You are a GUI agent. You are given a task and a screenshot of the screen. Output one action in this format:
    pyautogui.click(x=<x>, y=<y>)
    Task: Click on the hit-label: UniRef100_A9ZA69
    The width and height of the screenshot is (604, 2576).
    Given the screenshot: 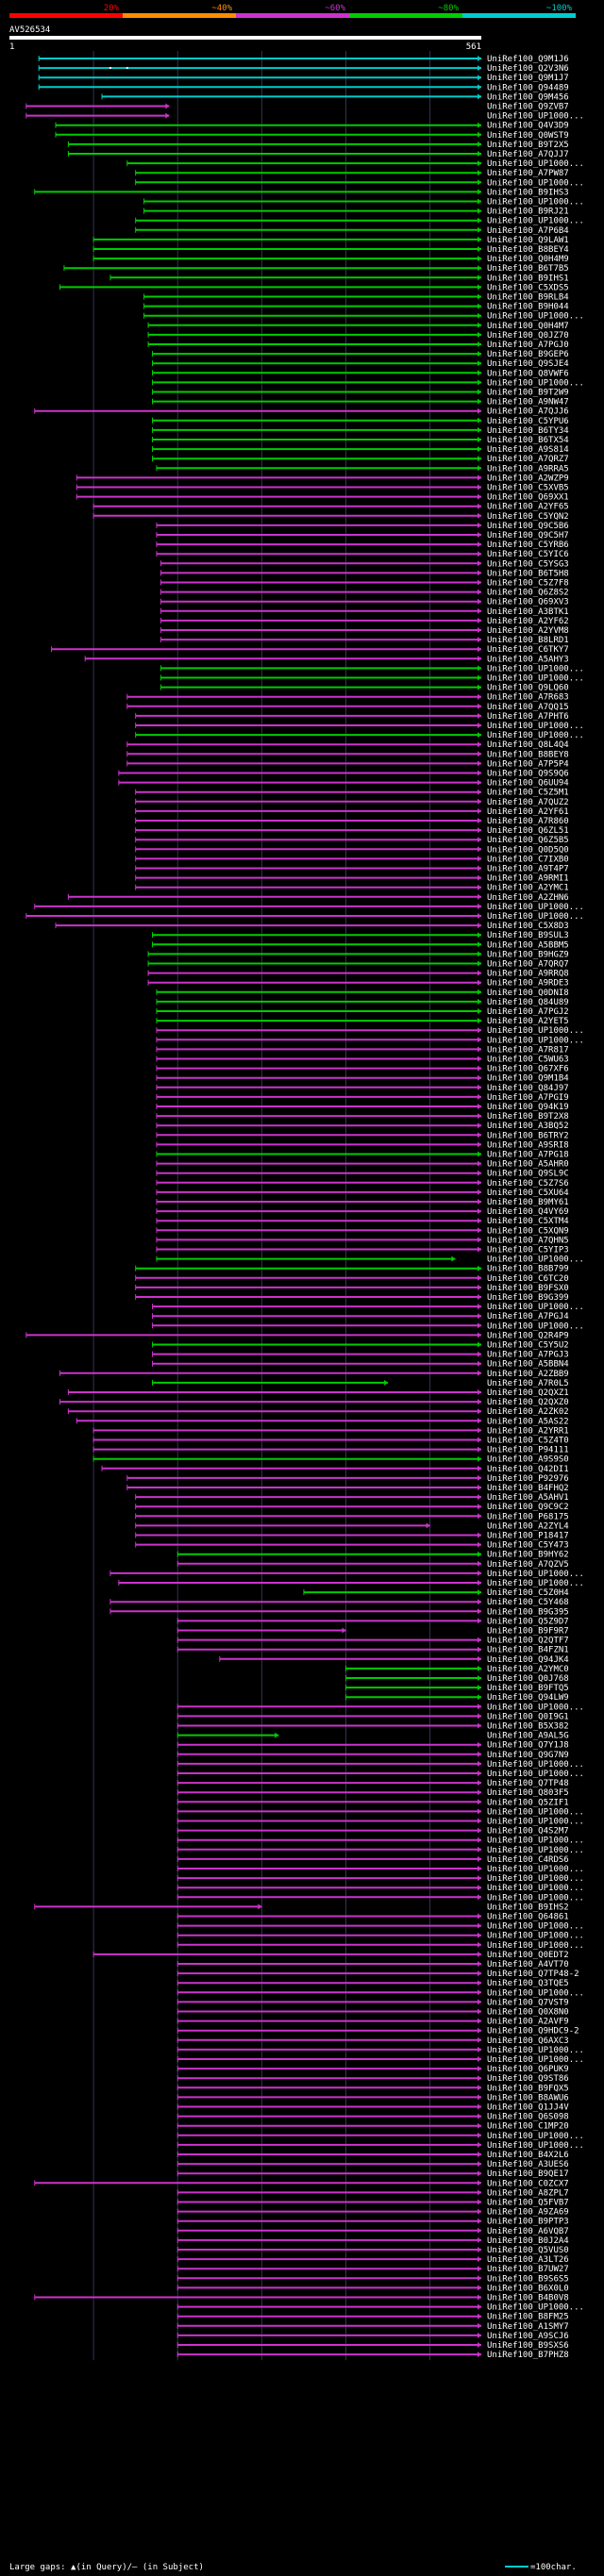 What is the action you would take?
    pyautogui.click(x=528, y=2213)
    